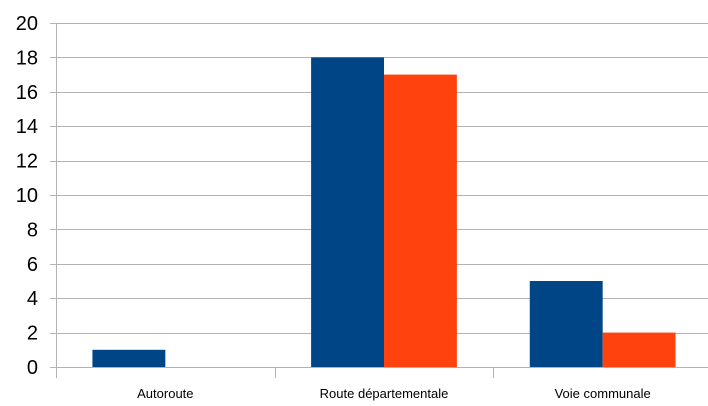 This screenshot has height=406, width=708. I want to click on y-tick-label: 4, so click(32, 299).